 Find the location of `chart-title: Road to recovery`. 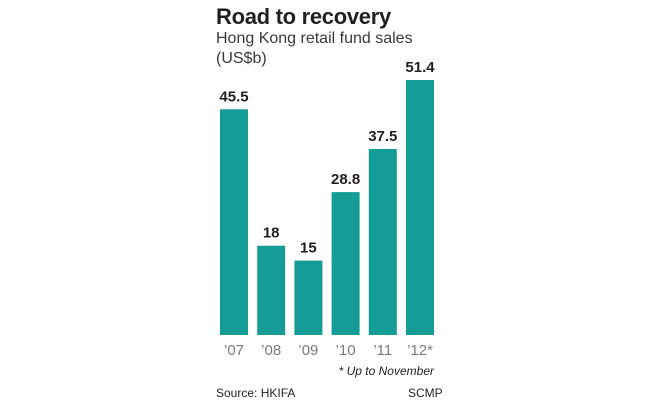

chart-title: Road to recovery is located at coordinates (303, 16).